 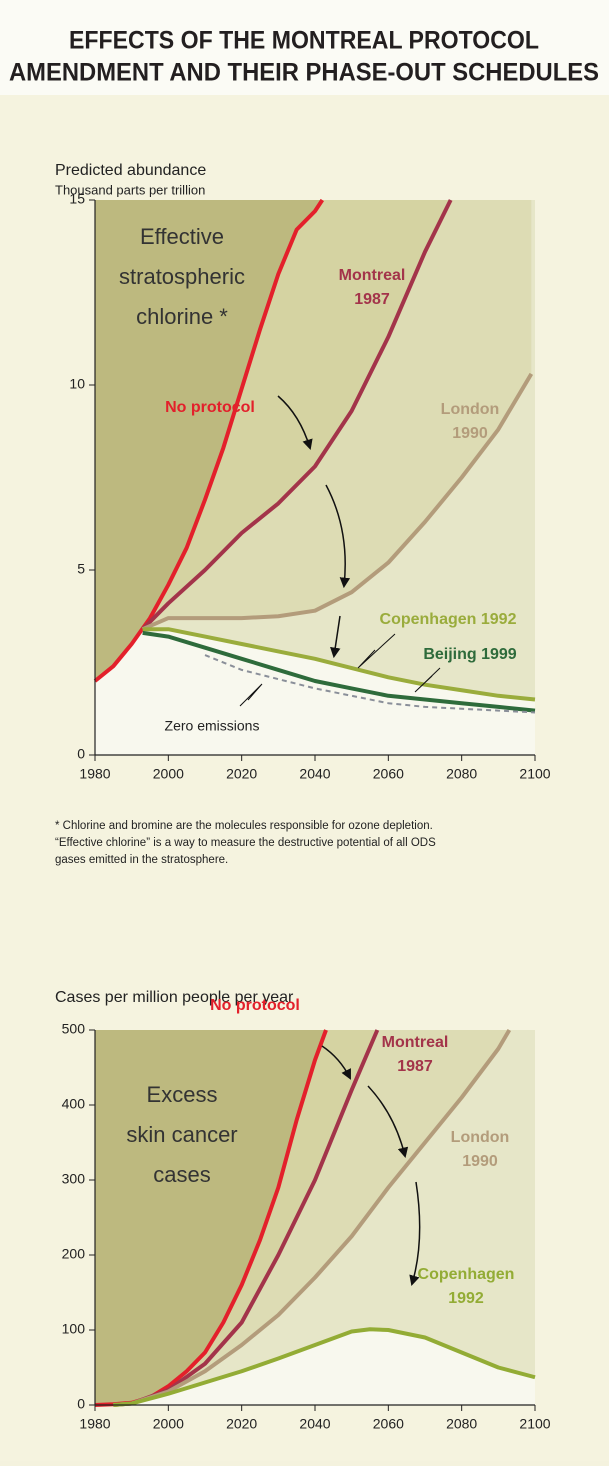 What do you see at coordinates (74, 1179) in the screenshot?
I see `y-tick-label: 300` at bounding box center [74, 1179].